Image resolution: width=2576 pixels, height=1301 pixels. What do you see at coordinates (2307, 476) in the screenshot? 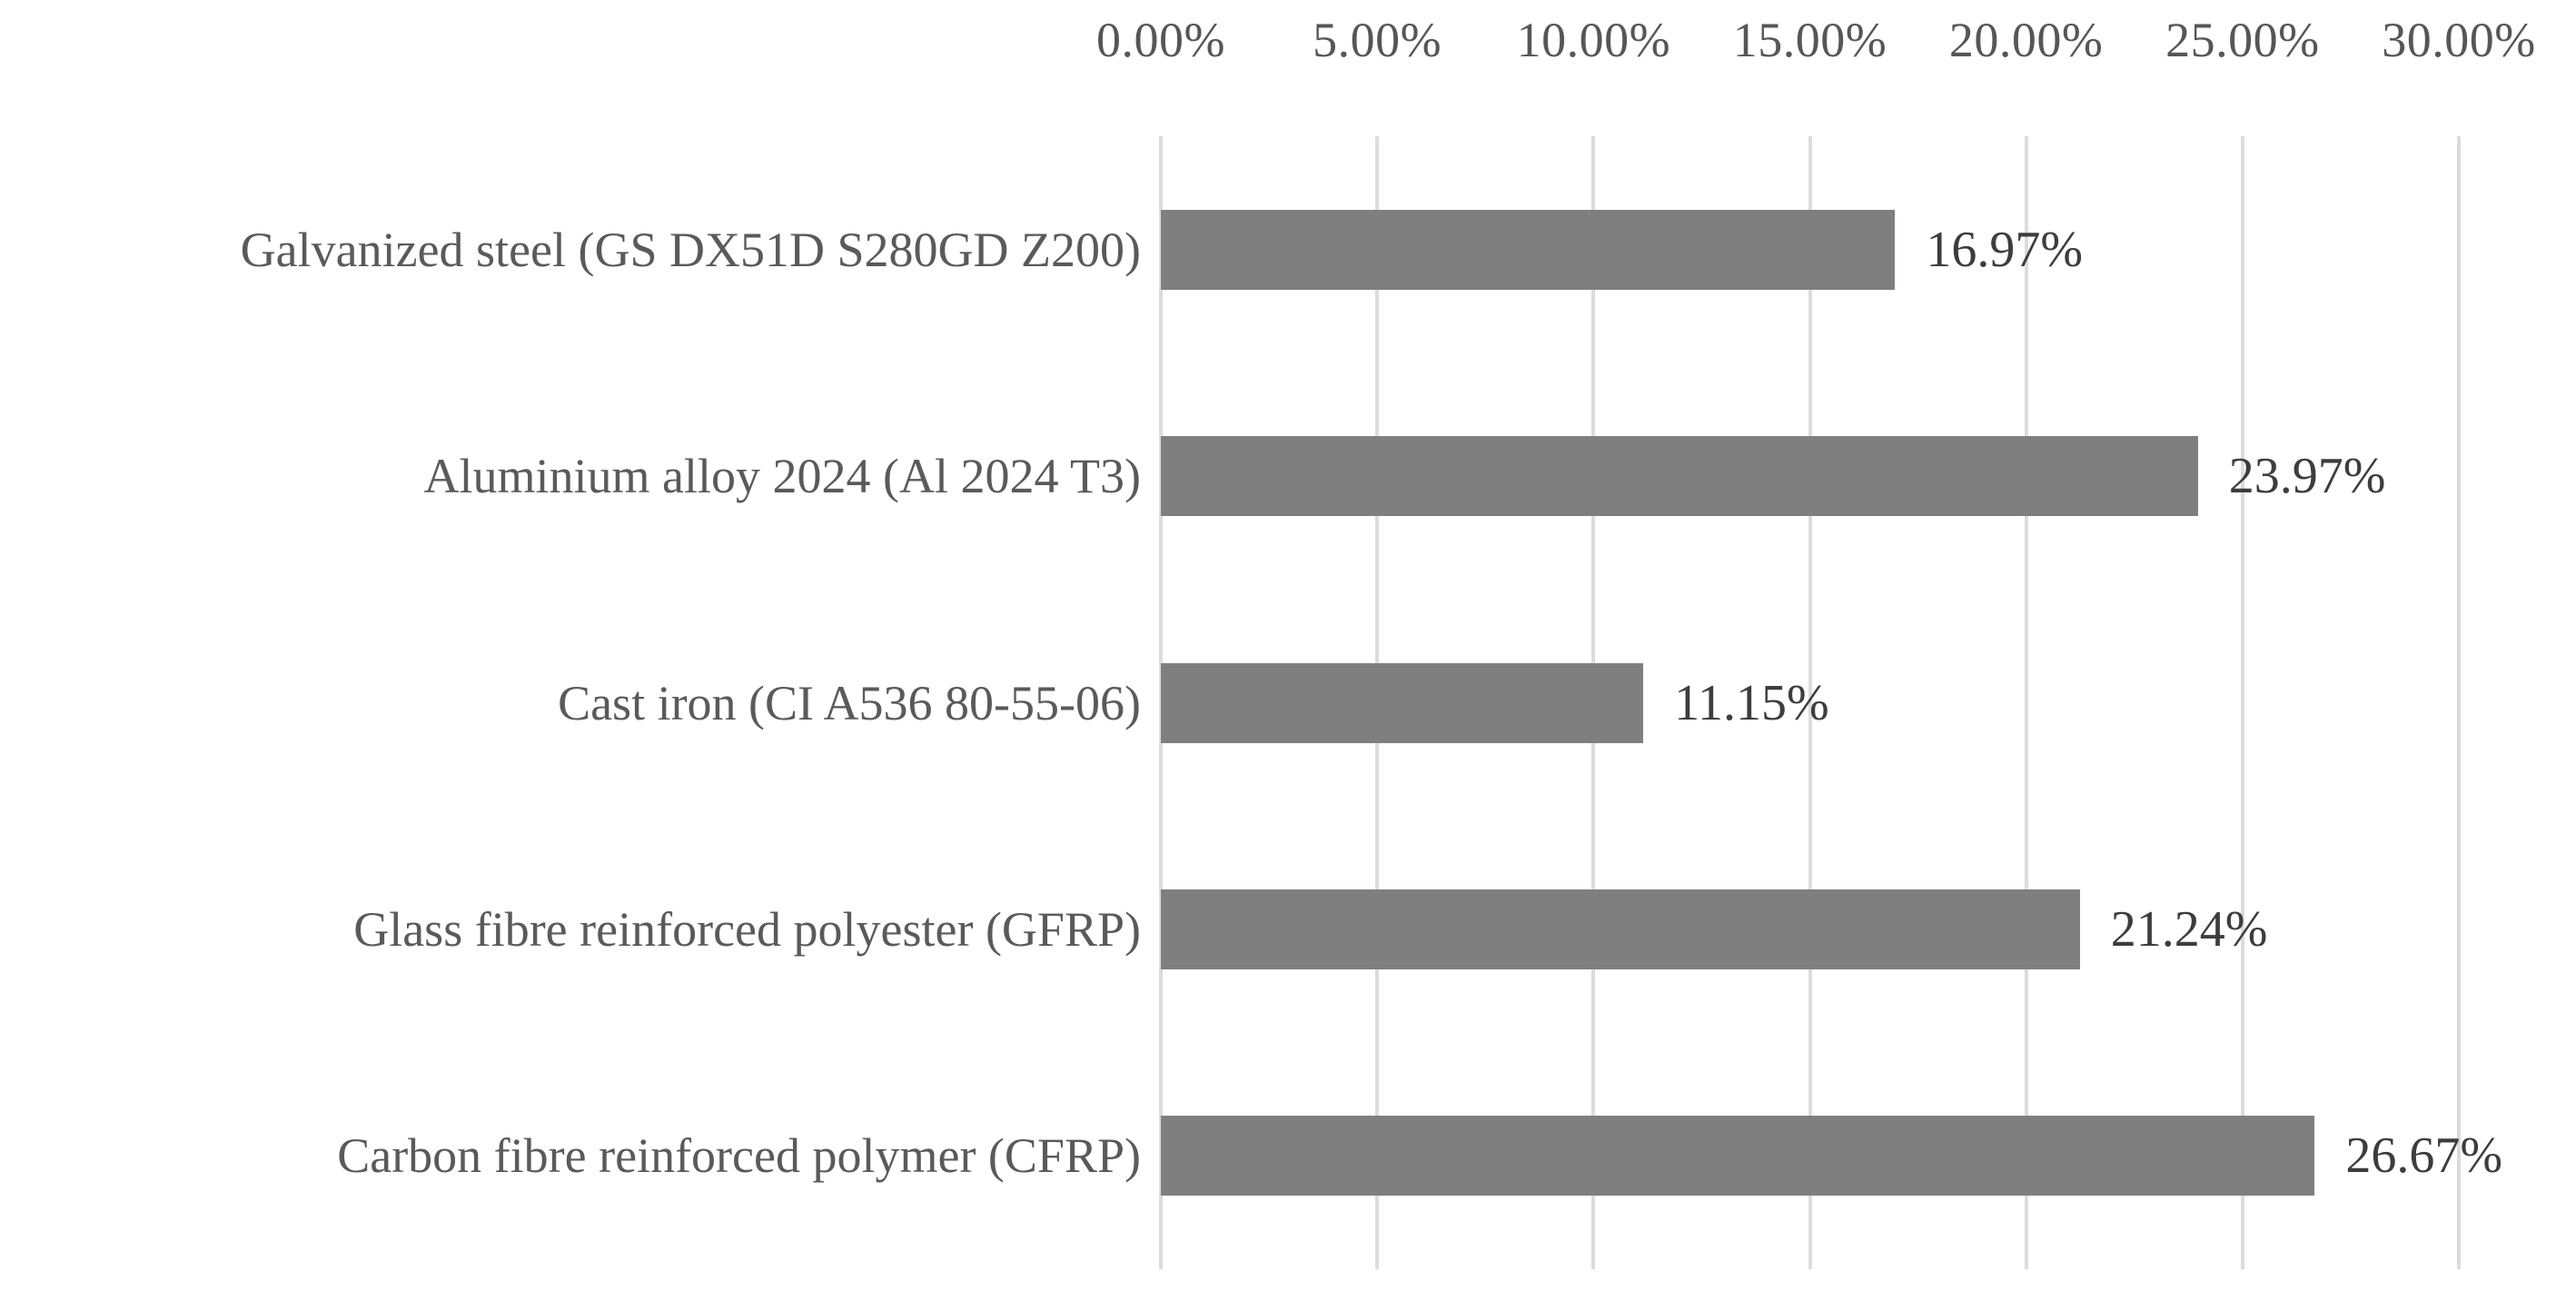
I see `bar-value-label: 23.97%` at bounding box center [2307, 476].